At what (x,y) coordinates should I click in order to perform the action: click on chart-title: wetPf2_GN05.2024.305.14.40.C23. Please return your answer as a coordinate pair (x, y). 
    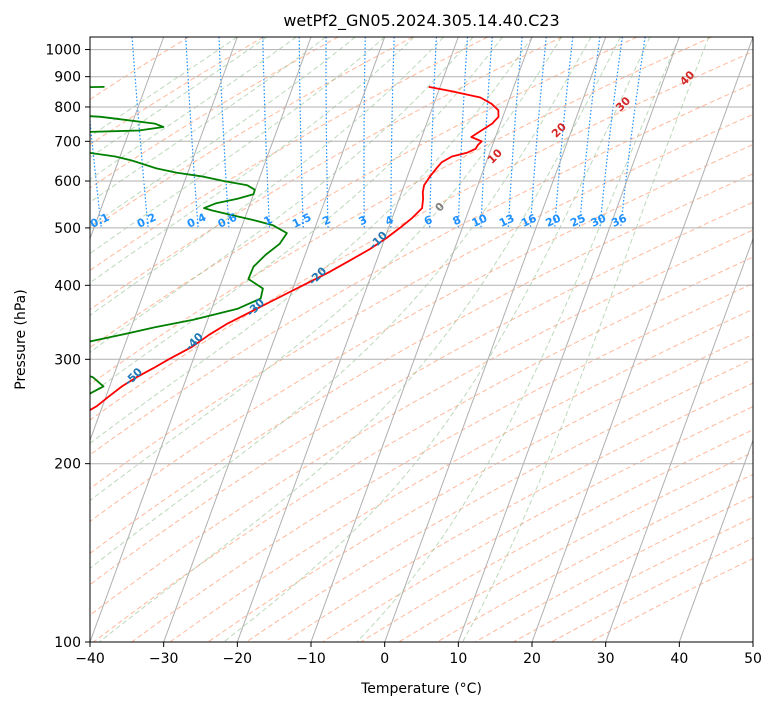
    Looking at the image, I should click on (421, 21).